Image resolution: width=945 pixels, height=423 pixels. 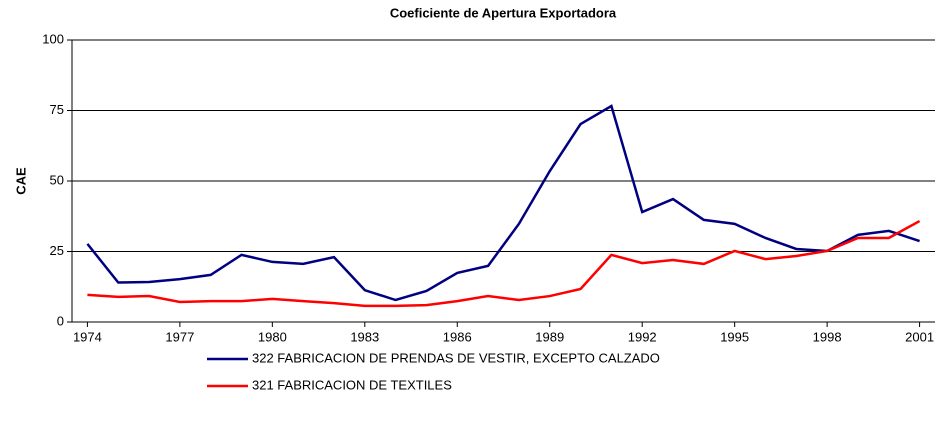 What do you see at coordinates (827, 336) in the screenshot?
I see `x-tick-label: 1998` at bounding box center [827, 336].